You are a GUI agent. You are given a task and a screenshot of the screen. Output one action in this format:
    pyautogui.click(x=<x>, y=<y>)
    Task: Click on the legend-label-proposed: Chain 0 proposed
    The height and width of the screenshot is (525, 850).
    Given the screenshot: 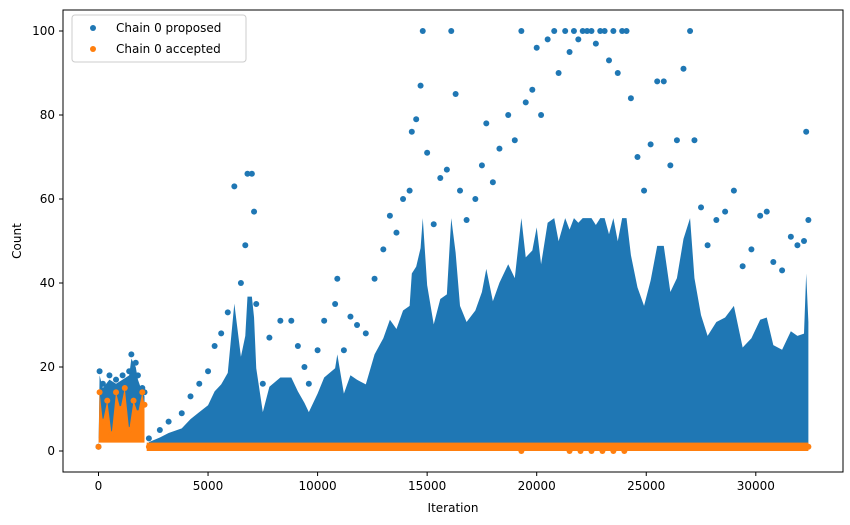 What is the action you would take?
    pyautogui.click(x=168, y=28)
    